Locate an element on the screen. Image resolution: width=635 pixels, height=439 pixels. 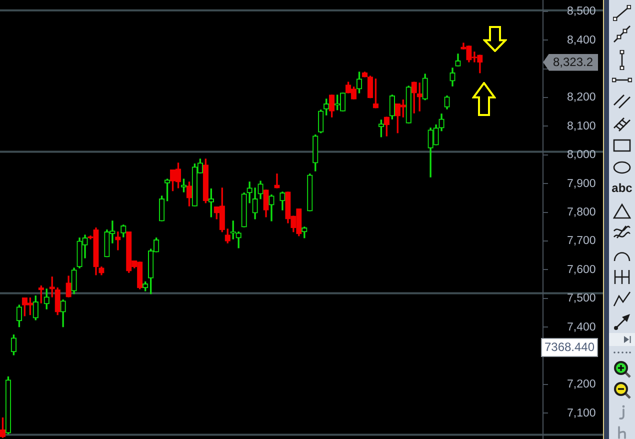
y-tick-label: 8,200 is located at coordinates (581, 98).